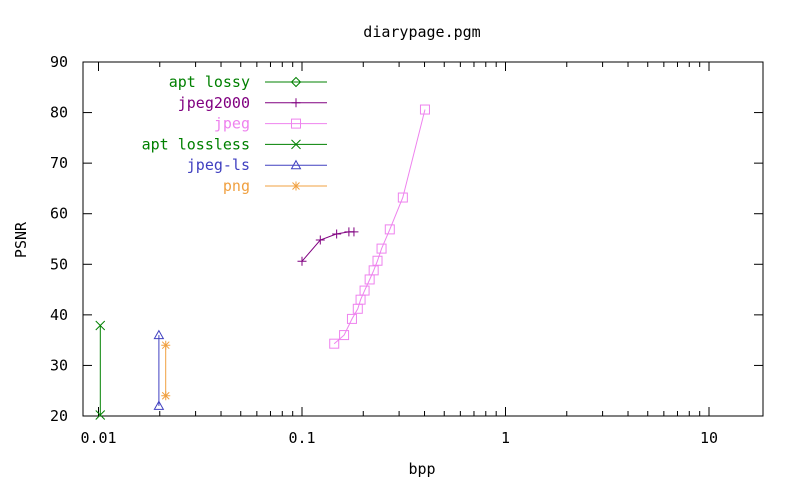 The height and width of the screenshot is (480, 800). What do you see at coordinates (214, 103) in the screenshot?
I see `legend-label: jpeg2000` at bounding box center [214, 103].